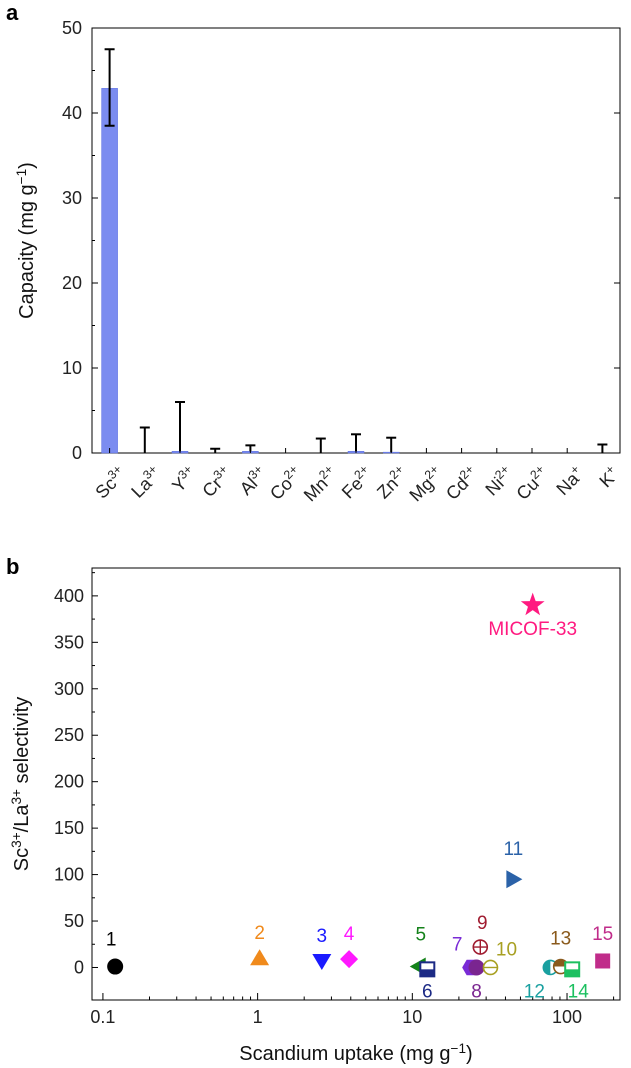 The width and height of the screenshot is (631, 1068). I want to click on y-tick-label-a: 0, so click(77, 453).